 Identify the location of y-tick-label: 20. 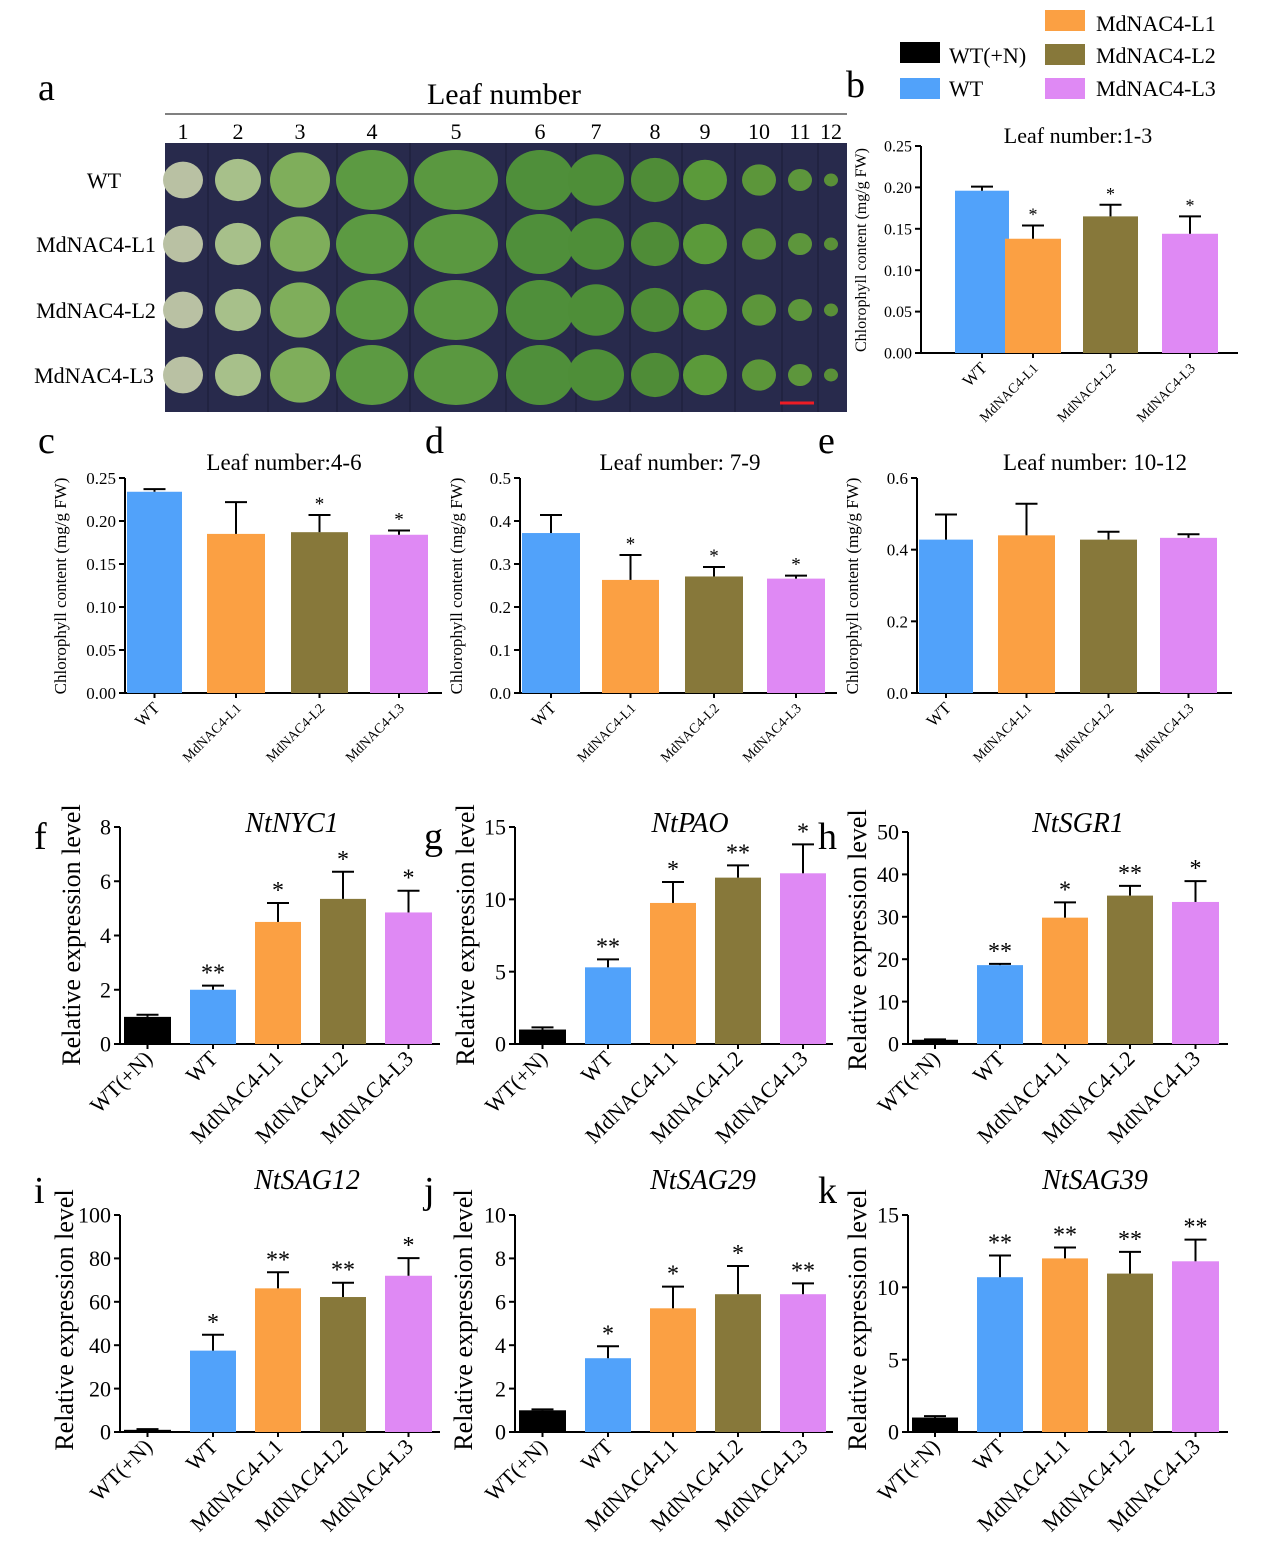
(888, 959).